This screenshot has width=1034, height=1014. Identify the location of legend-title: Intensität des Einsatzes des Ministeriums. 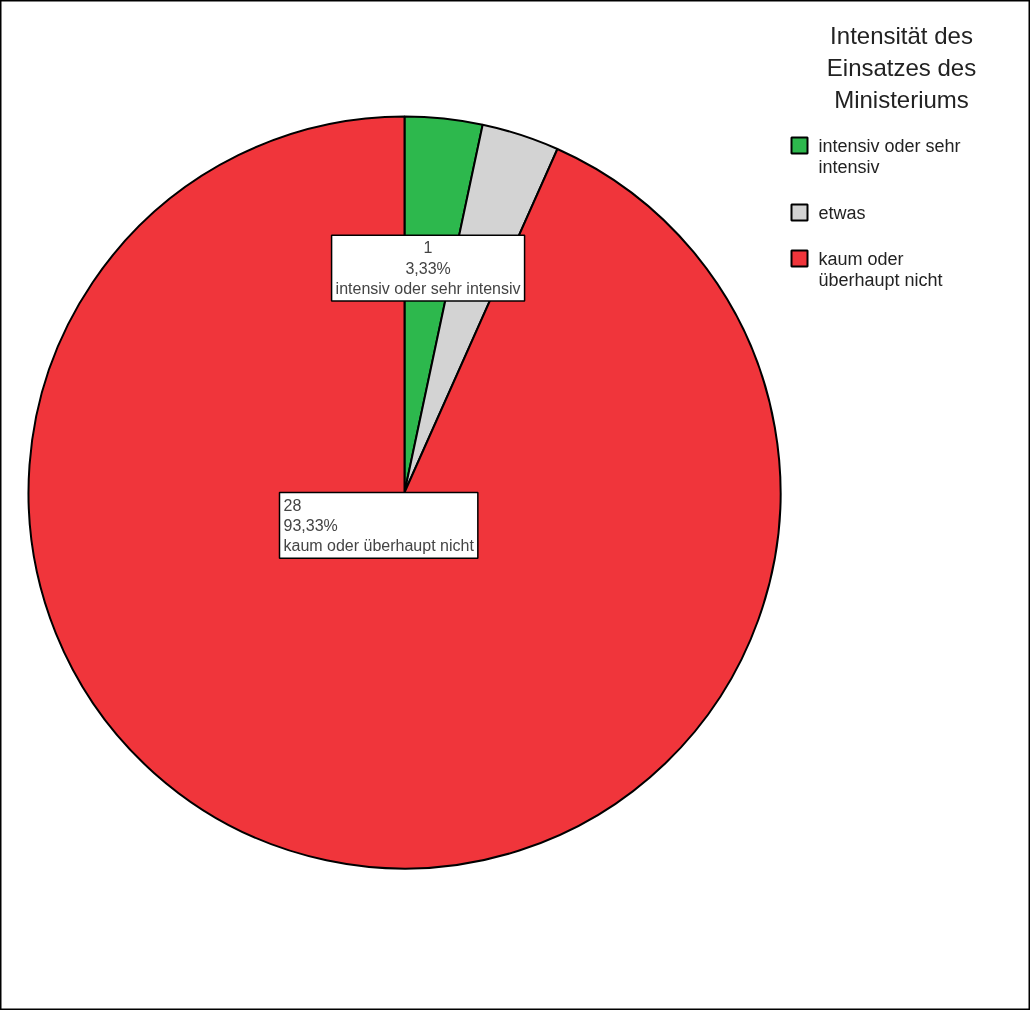
(901, 67).